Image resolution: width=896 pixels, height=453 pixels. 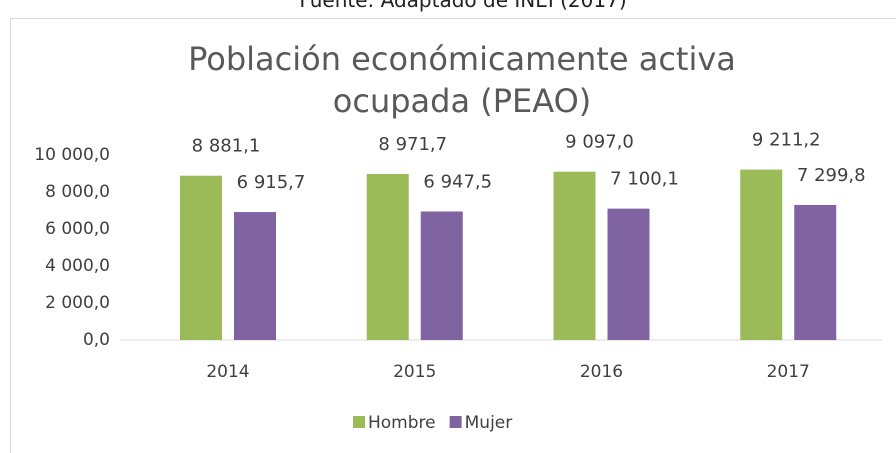 I want to click on value-label: 7 299,8, so click(x=831, y=175).